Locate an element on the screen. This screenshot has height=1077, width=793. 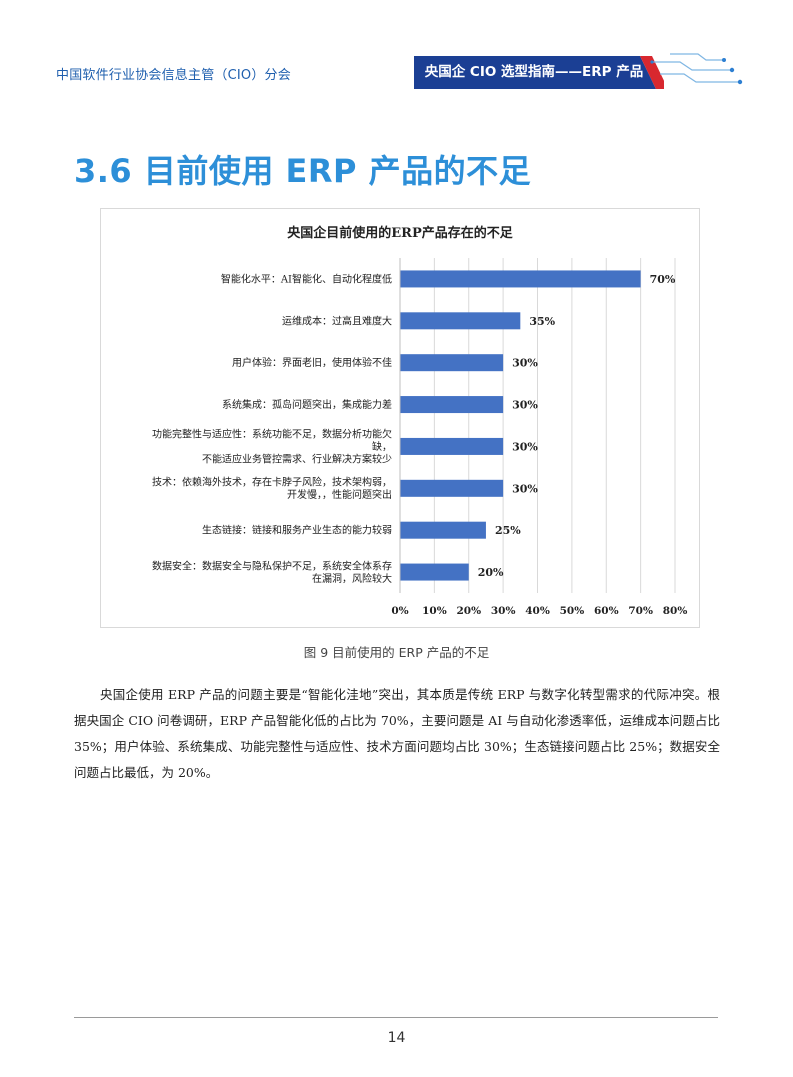
data-label: 20% is located at coordinates (491, 572).